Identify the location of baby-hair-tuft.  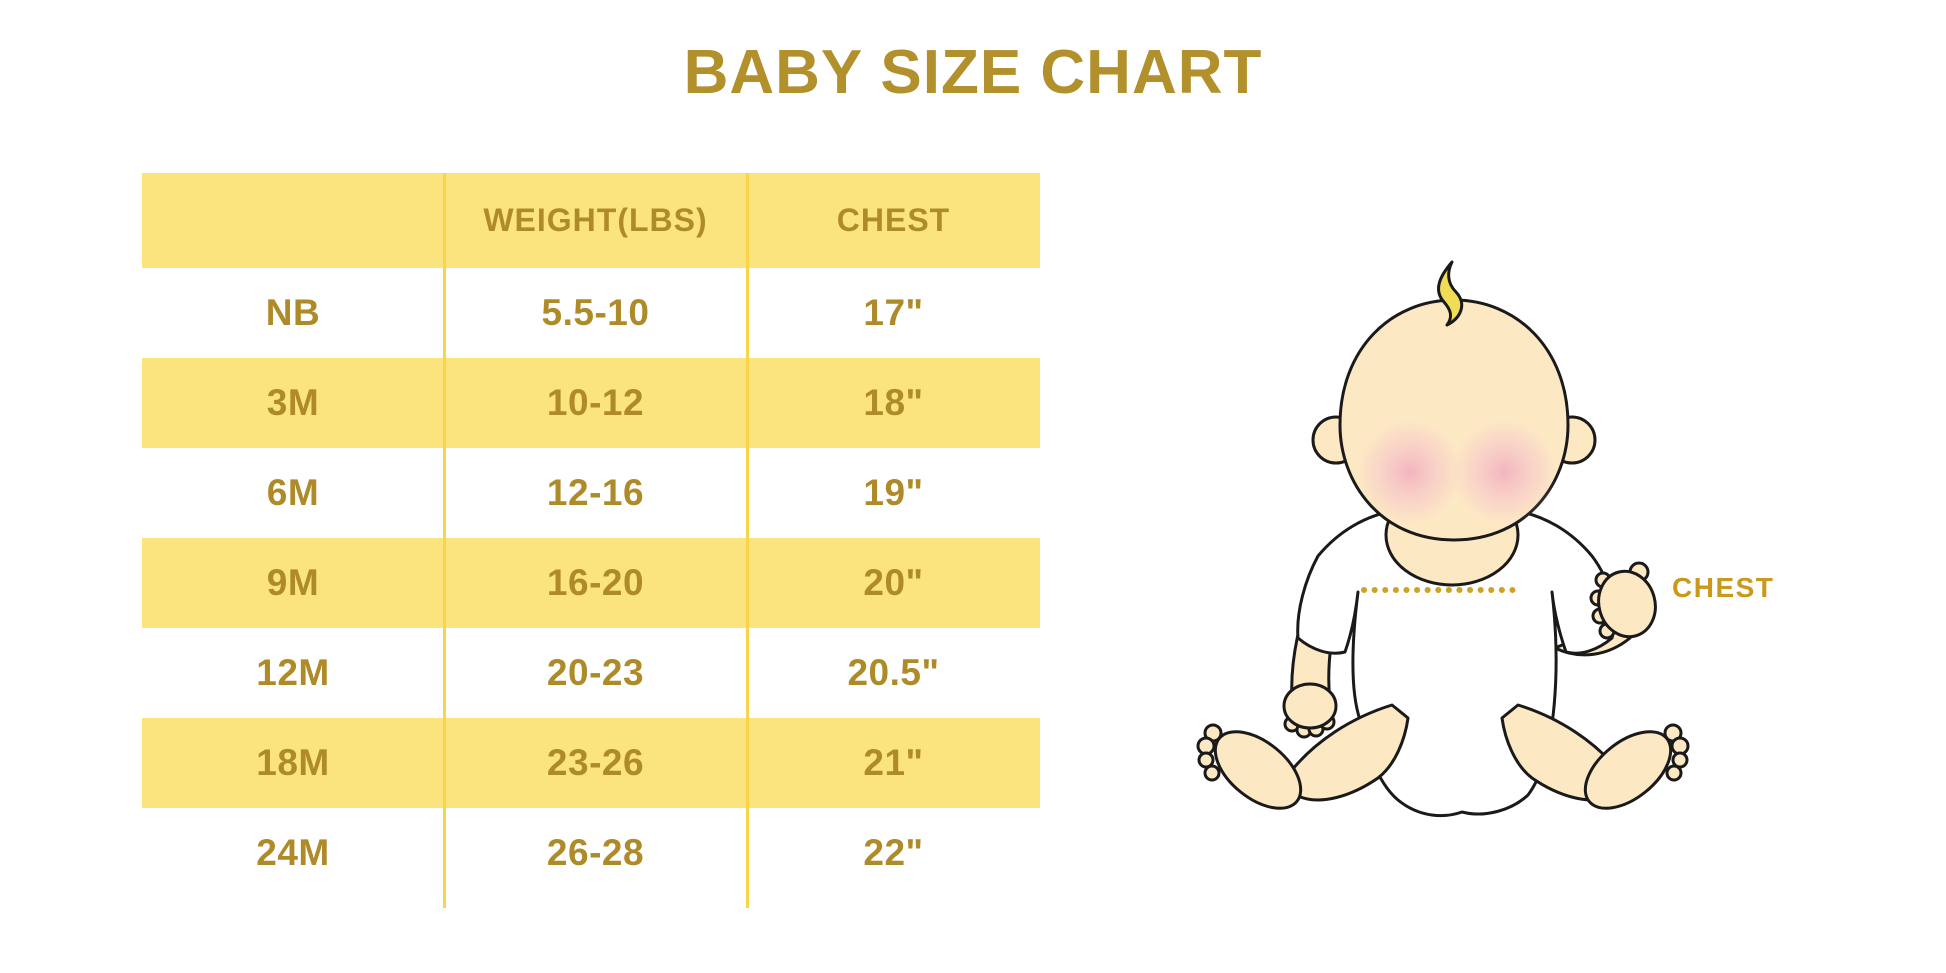
(1450, 293).